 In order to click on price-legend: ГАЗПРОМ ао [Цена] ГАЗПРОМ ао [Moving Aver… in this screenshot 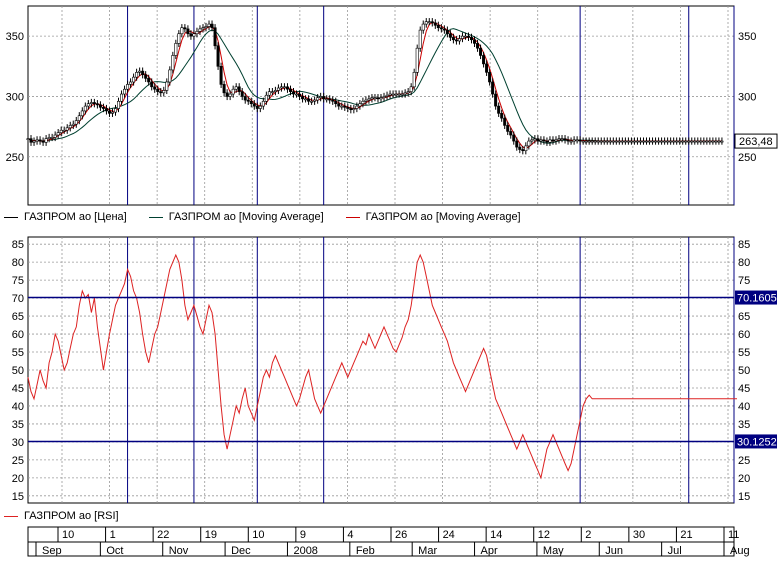, I will do `click(269, 217)`.